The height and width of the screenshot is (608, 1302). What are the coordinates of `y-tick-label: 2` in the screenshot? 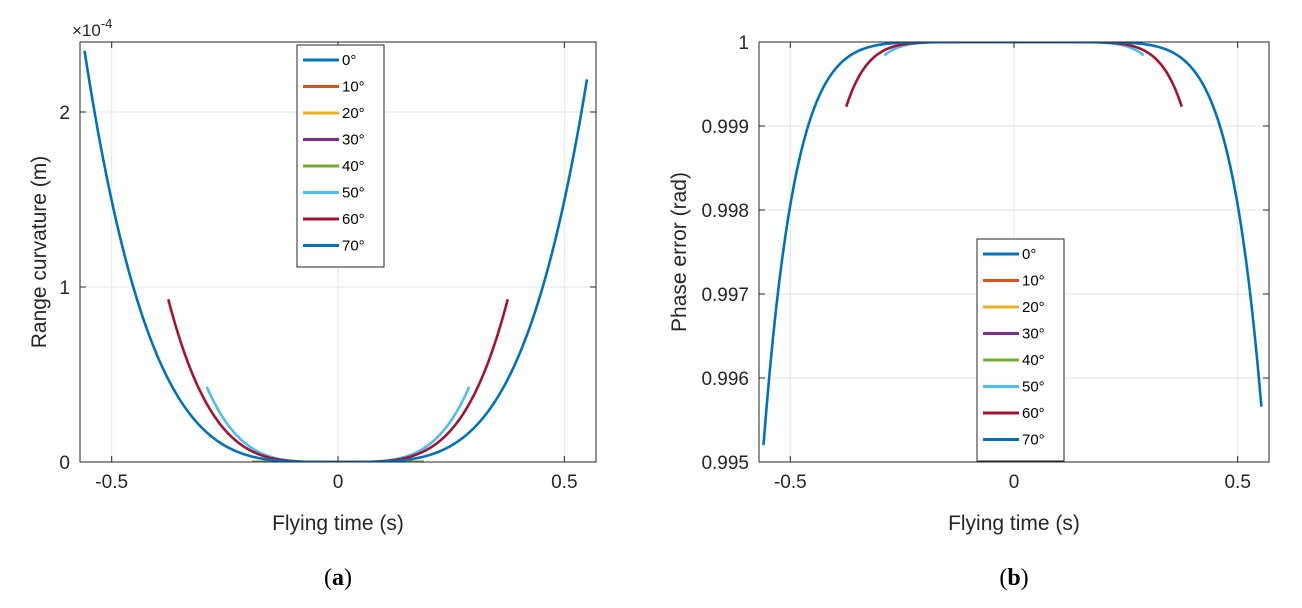 It's located at (64, 113).